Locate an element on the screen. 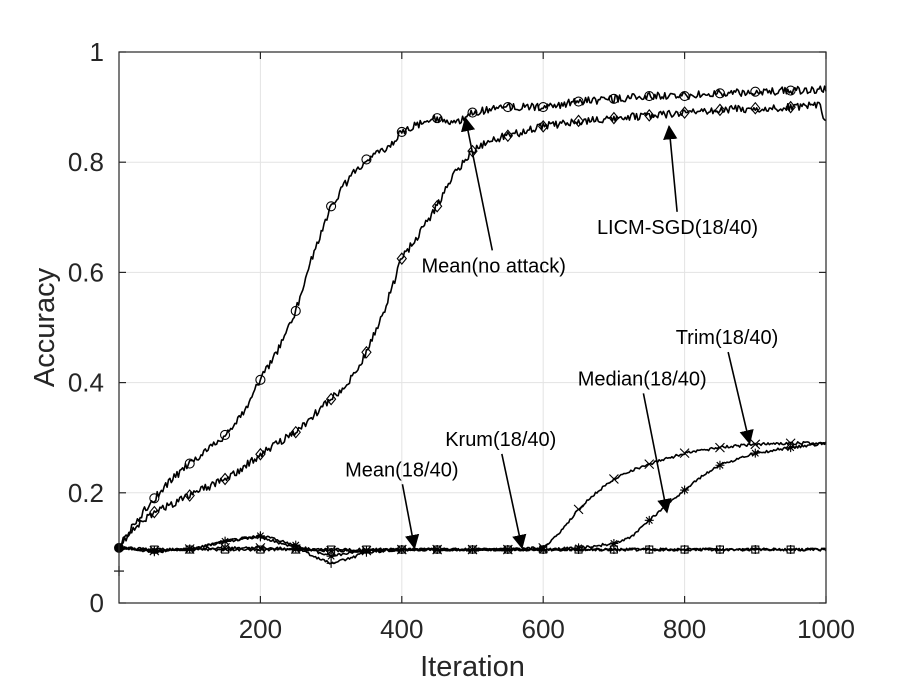  annotation-label: Krum(18/40) is located at coordinates (500, 440).